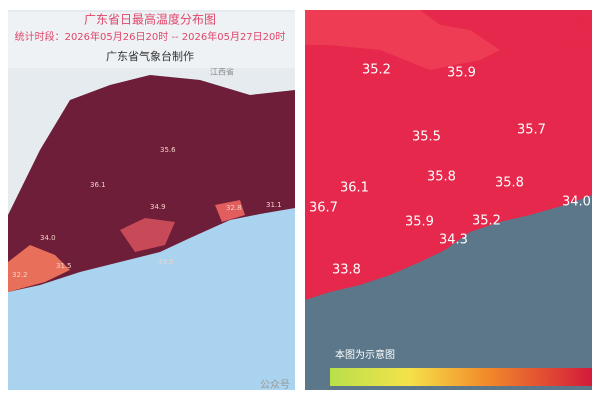 The width and height of the screenshot is (600, 400). What do you see at coordinates (453, 240) in the screenshot?
I see `temp-label: 34.3` at bounding box center [453, 240].